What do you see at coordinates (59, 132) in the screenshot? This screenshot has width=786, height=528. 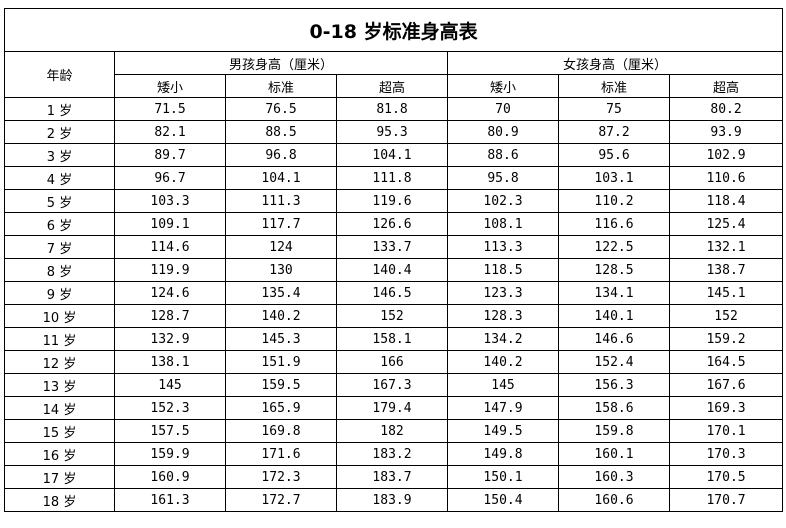 I see `age-cell: 2 岁` at bounding box center [59, 132].